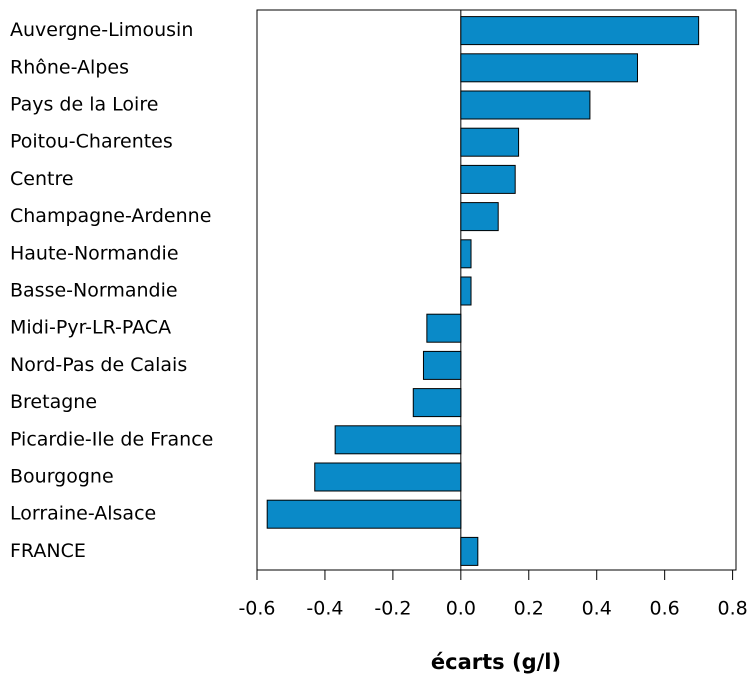 This screenshot has height=677, width=752. I want to click on y-tick-label: Poitou-Charentes, so click(91, 142).